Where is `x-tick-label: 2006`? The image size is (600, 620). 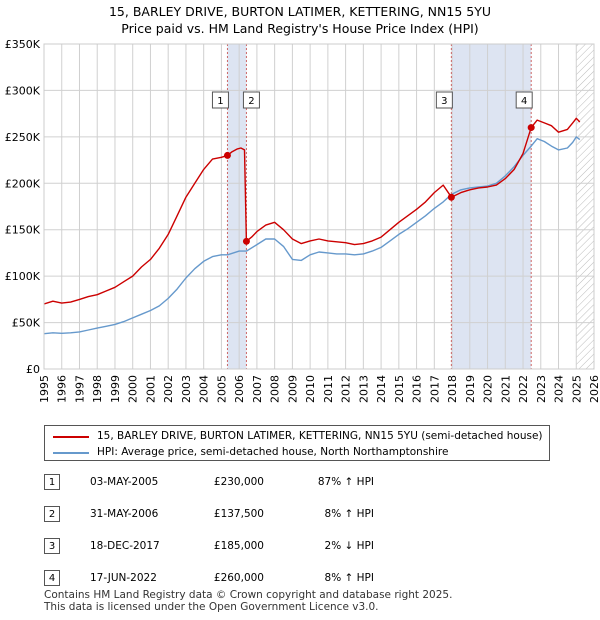
x-tick-label: 2006 is located at coordinates (239, 389).